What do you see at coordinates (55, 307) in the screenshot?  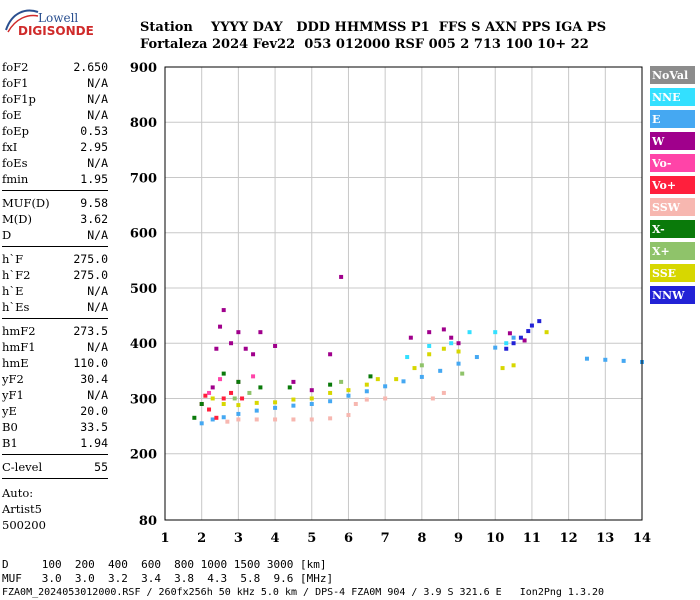 I see `param-row: h`Es N/A` at bounding box center [55, 307].